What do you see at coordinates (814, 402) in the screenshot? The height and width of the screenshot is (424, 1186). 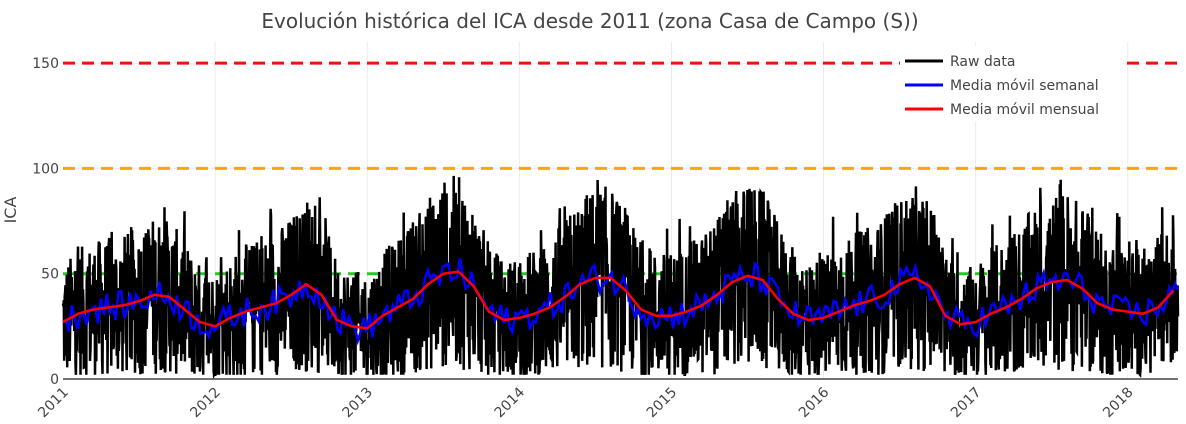 I see `x-tick-label: 2016` at bounding box center [814, 402].